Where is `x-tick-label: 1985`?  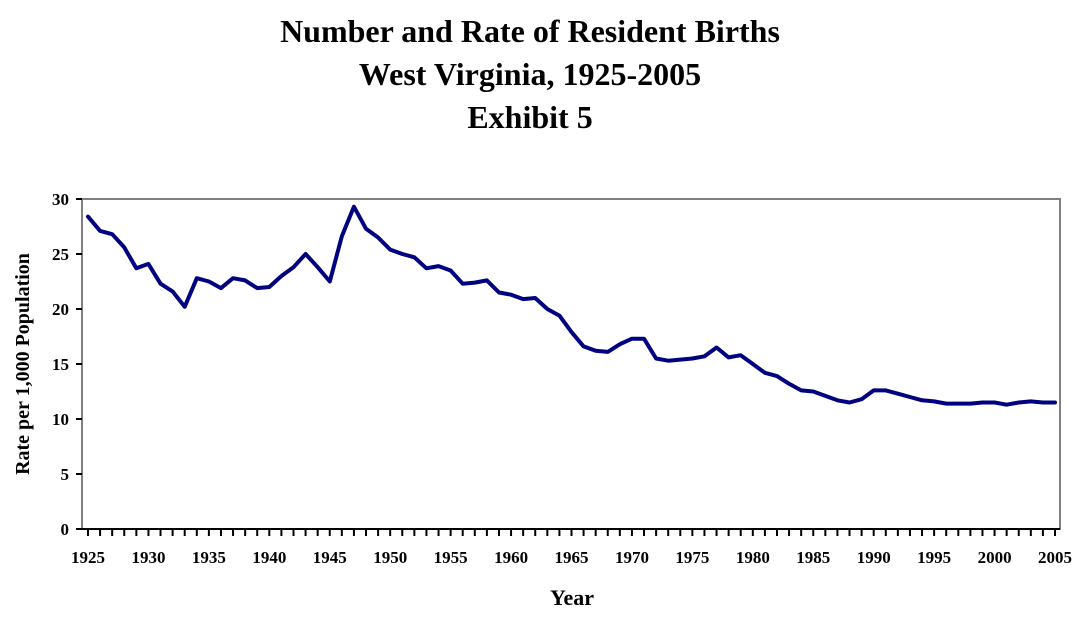
x-tick-label: 1985 is located at coordinates (813, 557).